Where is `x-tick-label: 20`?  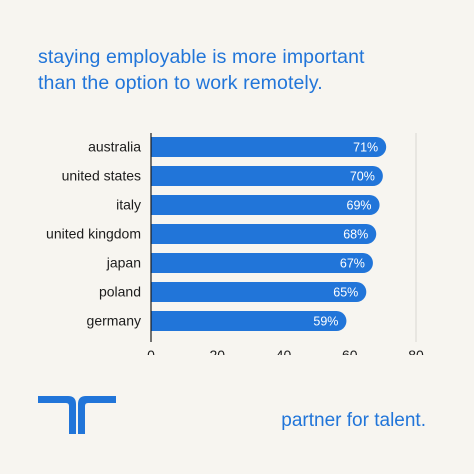 x-tick-label: 20 is located at coordinates (217, 351).